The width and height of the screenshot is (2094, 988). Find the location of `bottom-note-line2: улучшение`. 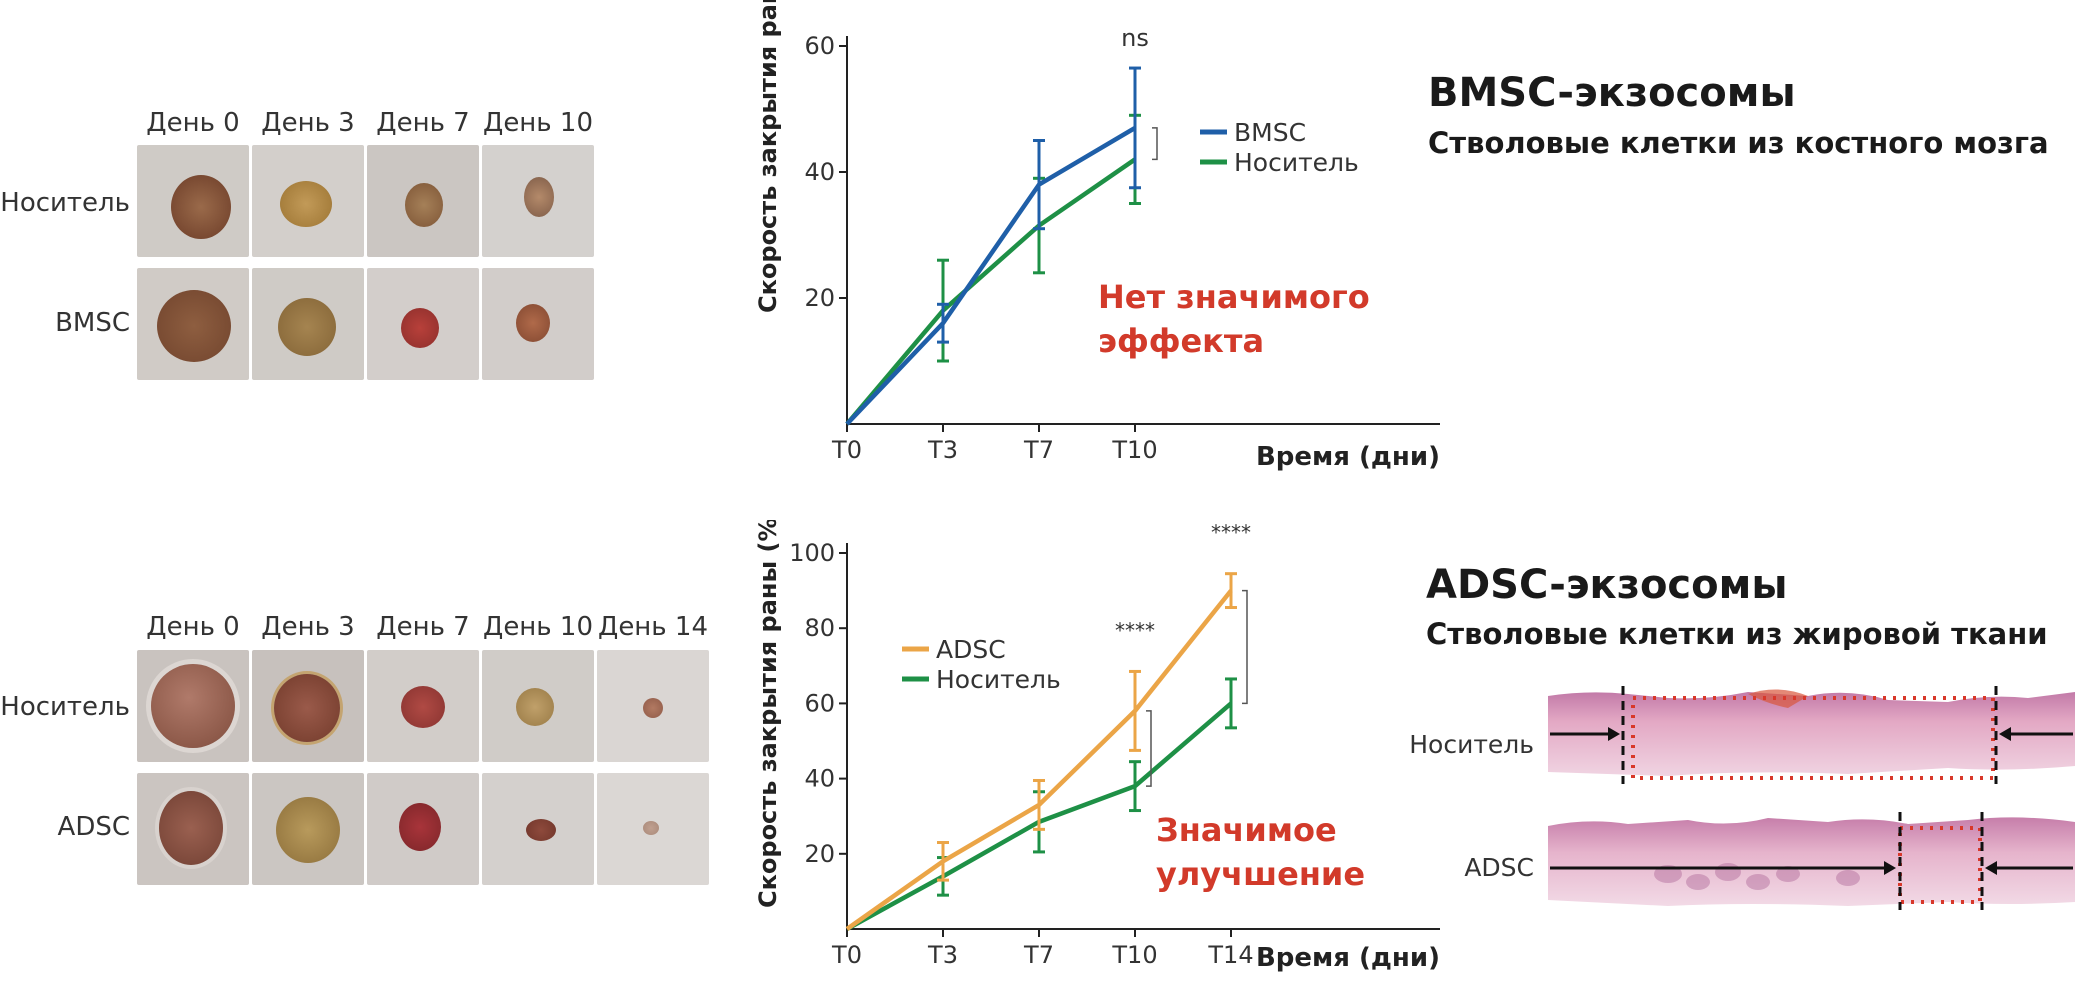

bottom-note-line2: улучшение is located at coordinates (1261, 874).